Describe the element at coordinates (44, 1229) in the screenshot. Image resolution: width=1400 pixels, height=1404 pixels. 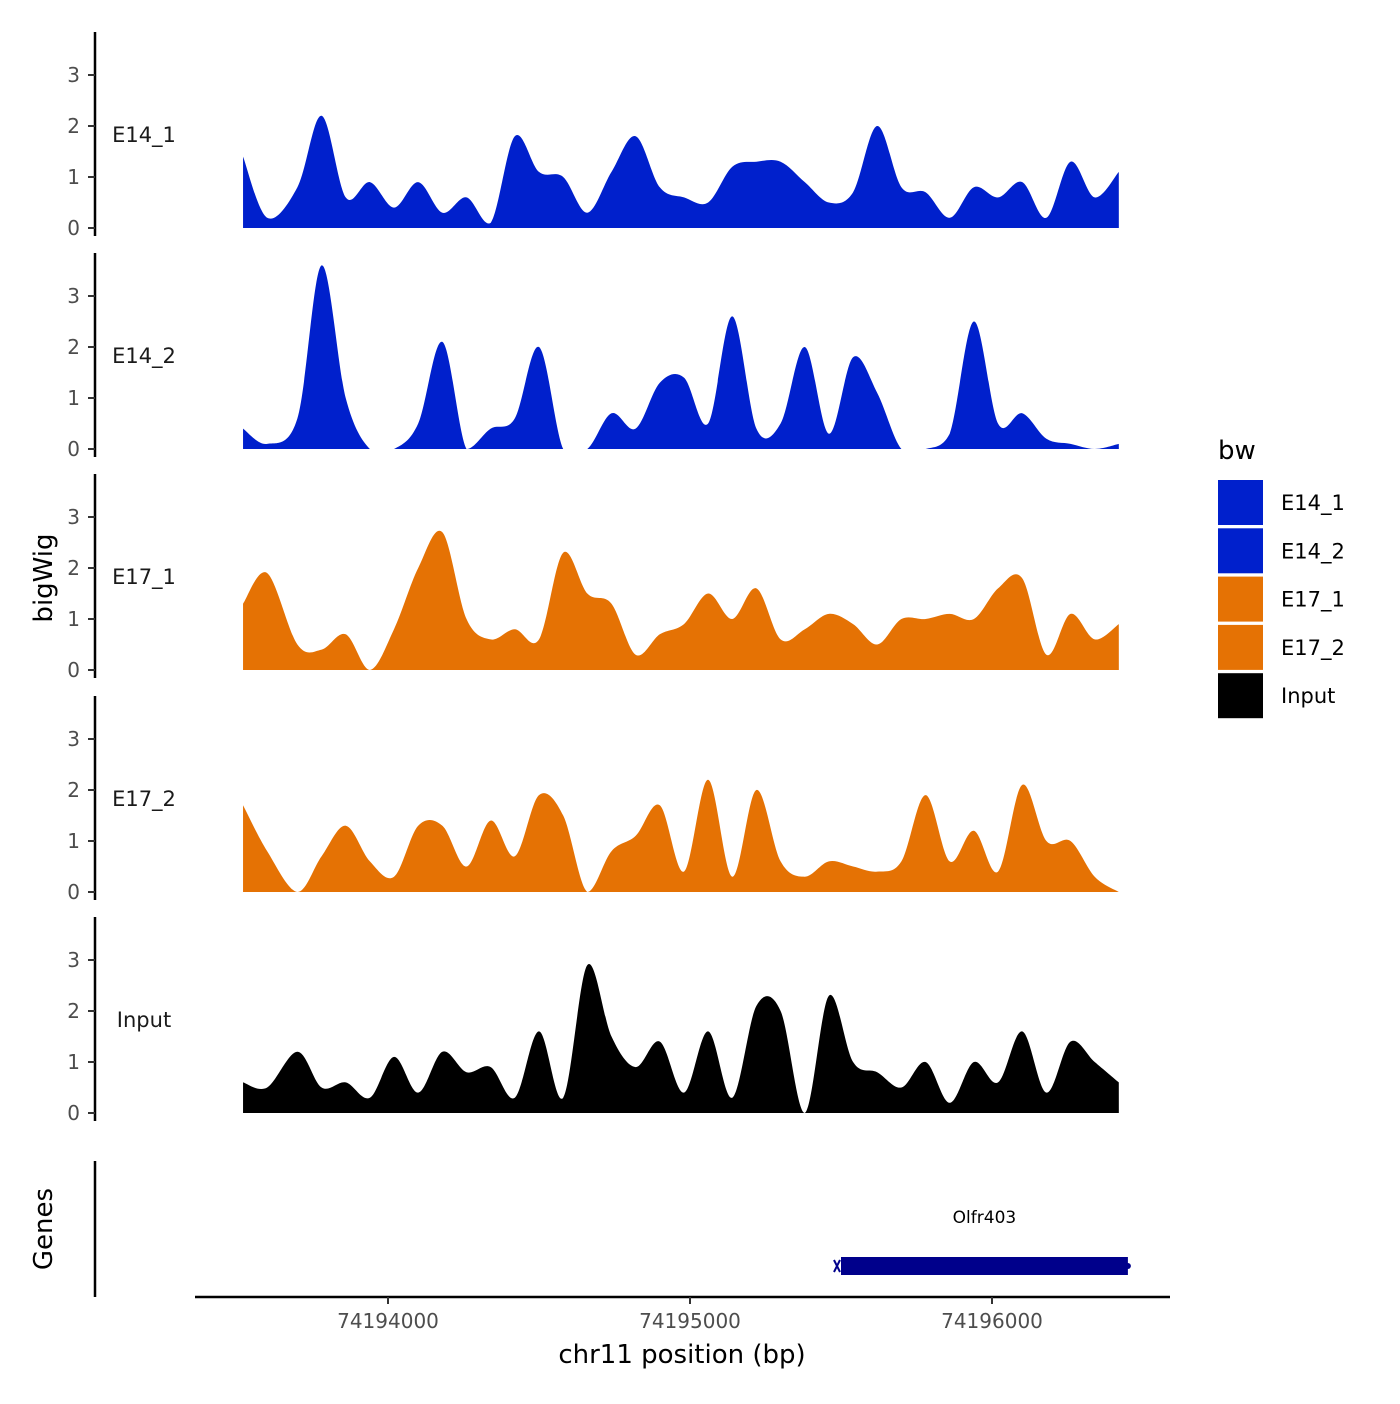
I see `genes-track-title: Genes` at that location.